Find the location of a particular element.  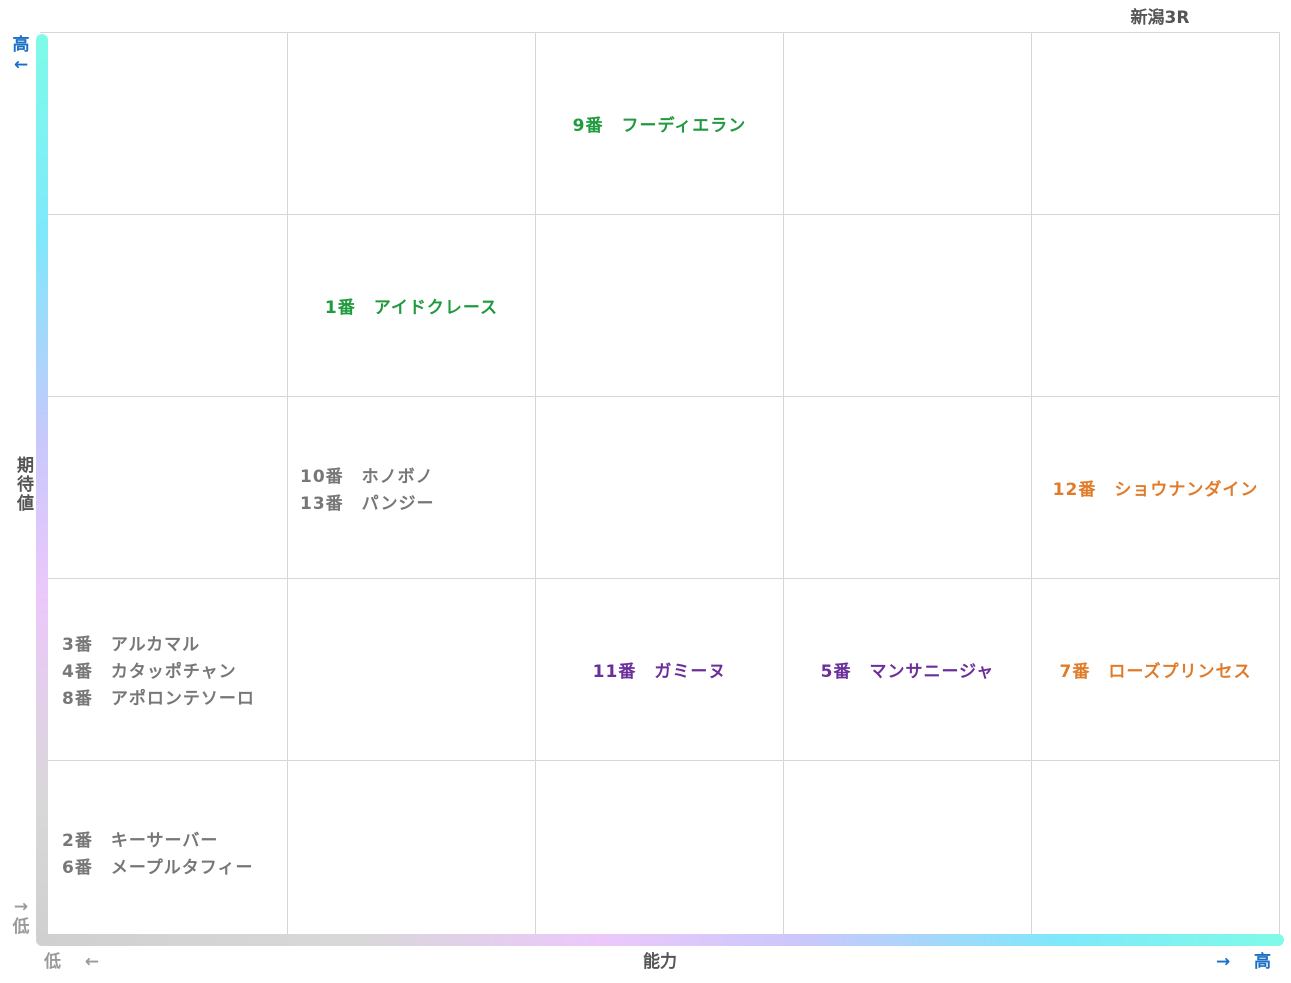

horse-list: 5番 マンサニージャ is located at coordinates (908, 669).